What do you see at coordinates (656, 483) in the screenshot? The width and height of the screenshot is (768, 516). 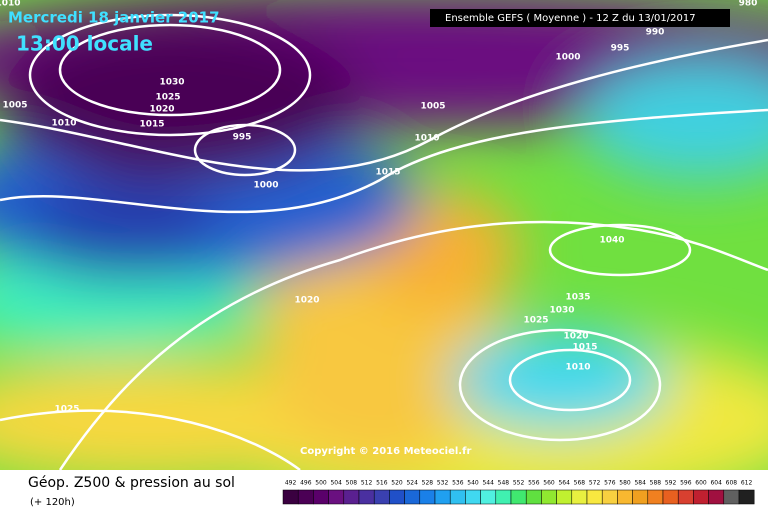 I see `scale-label: 588` at bounding box center [656, 483].